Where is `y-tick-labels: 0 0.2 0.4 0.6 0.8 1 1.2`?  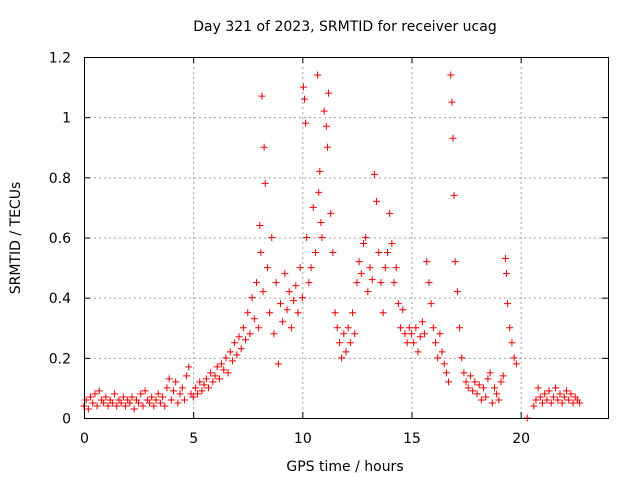 y-tick-labels: 0 0.2 0.4 0.6 0.8 1 1.2 is located at coordinates (60, 239).